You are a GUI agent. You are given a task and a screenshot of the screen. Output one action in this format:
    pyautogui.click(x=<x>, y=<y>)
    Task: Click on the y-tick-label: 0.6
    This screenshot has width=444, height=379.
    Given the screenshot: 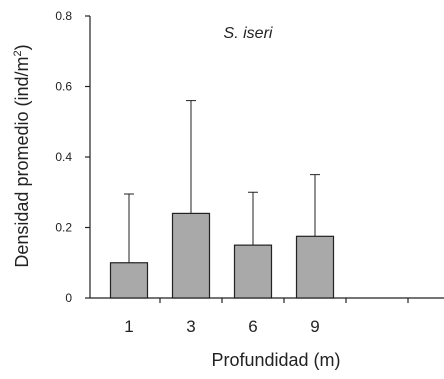 What is the action you would take?
    pyautogui.click(x=63, y=87)
    